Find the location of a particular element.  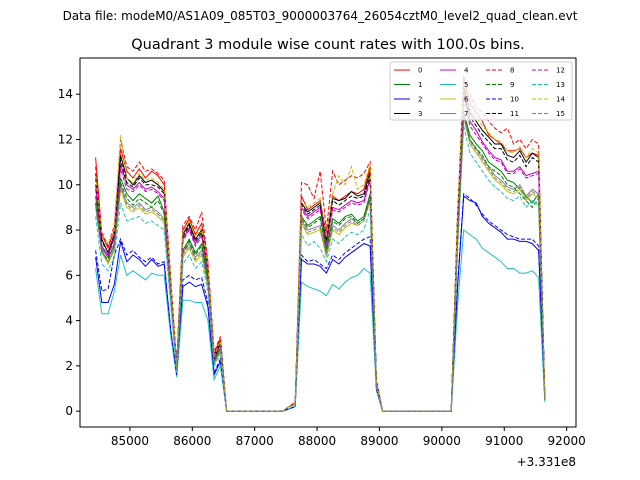

legend-label-5: 5 is located at coordinates (466, 85).